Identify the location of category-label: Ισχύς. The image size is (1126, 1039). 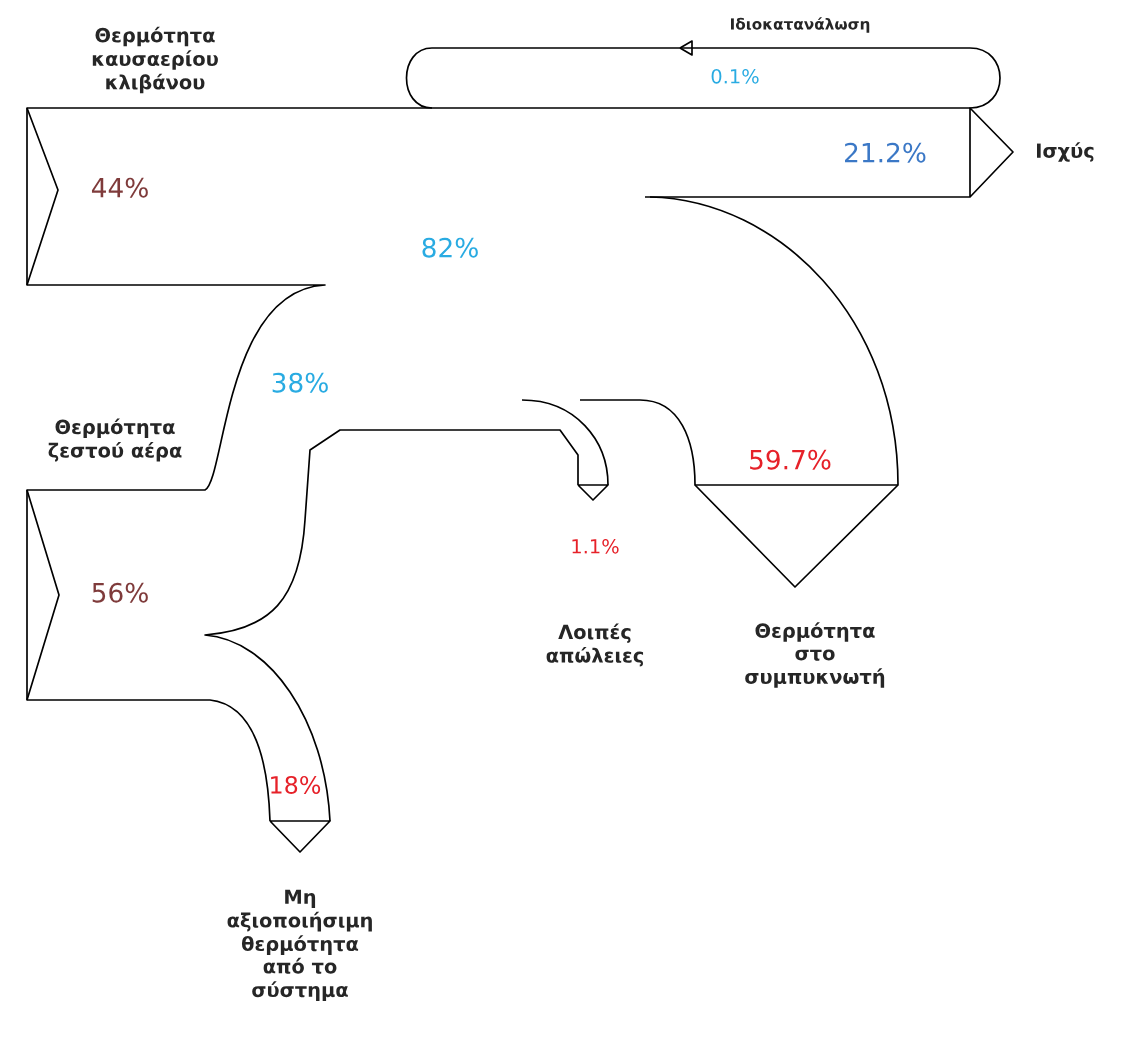
(1065, 152).